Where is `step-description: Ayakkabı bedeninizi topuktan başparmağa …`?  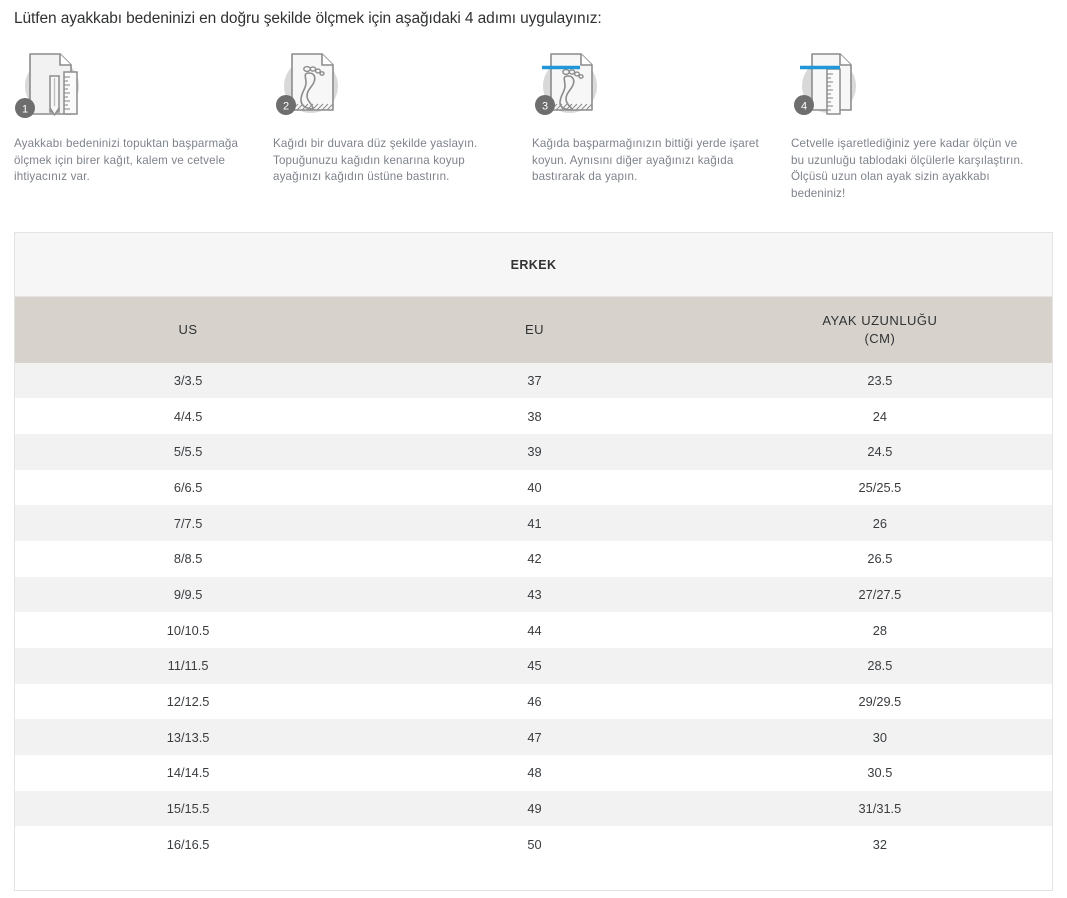
step-description: Ayakkabı bedeninizi topuktan başparmağa … is located at coordinates (126, 160).